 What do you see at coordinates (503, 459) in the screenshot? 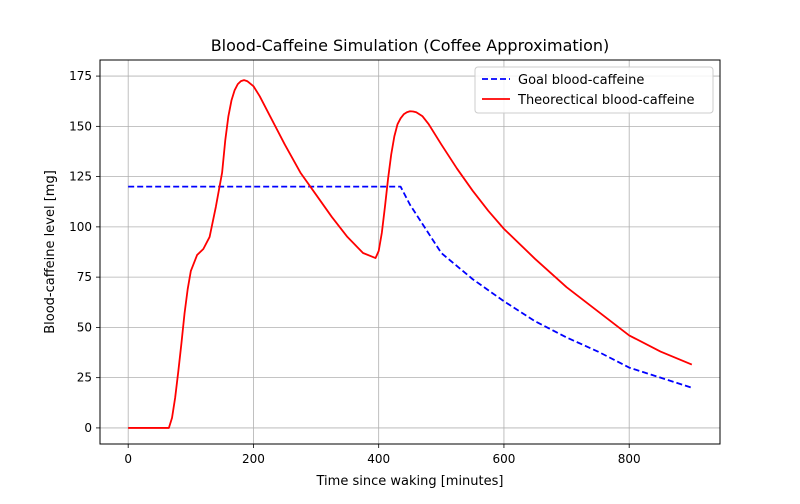
I see `x-tick-label: 600` at bounding box center [503, 459].